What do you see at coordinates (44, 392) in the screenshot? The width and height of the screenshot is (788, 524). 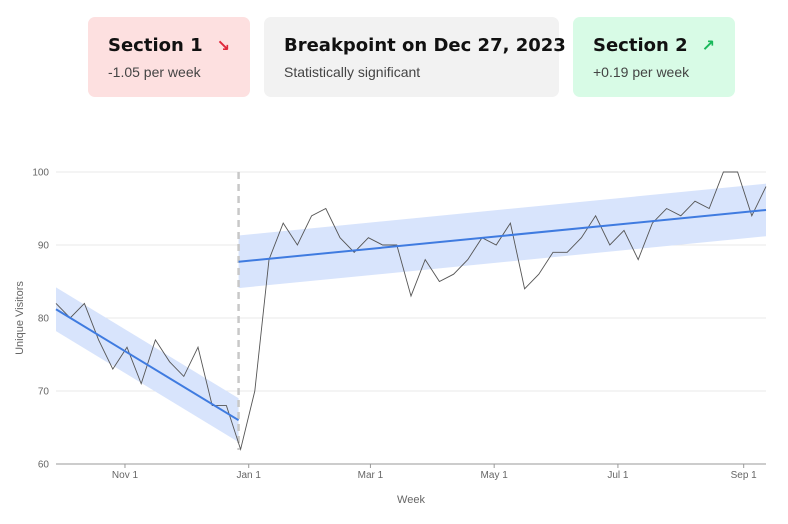 I see `y-tick-label: 70` at bounding box center [44, 392].